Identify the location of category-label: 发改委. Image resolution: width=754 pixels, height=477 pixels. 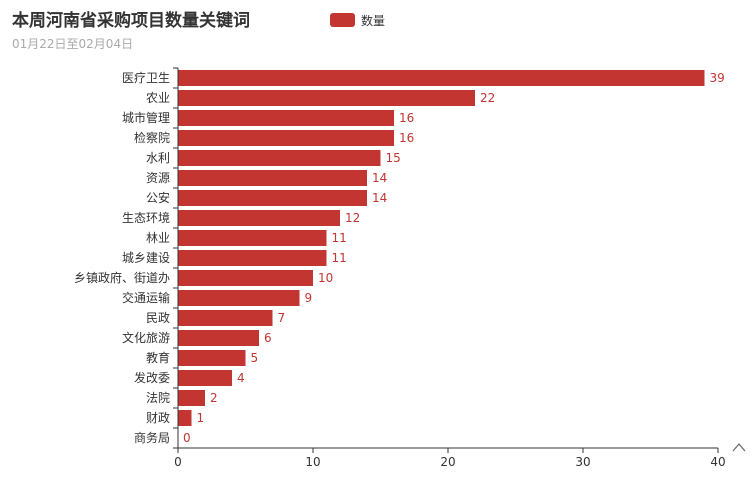
(152, 377).